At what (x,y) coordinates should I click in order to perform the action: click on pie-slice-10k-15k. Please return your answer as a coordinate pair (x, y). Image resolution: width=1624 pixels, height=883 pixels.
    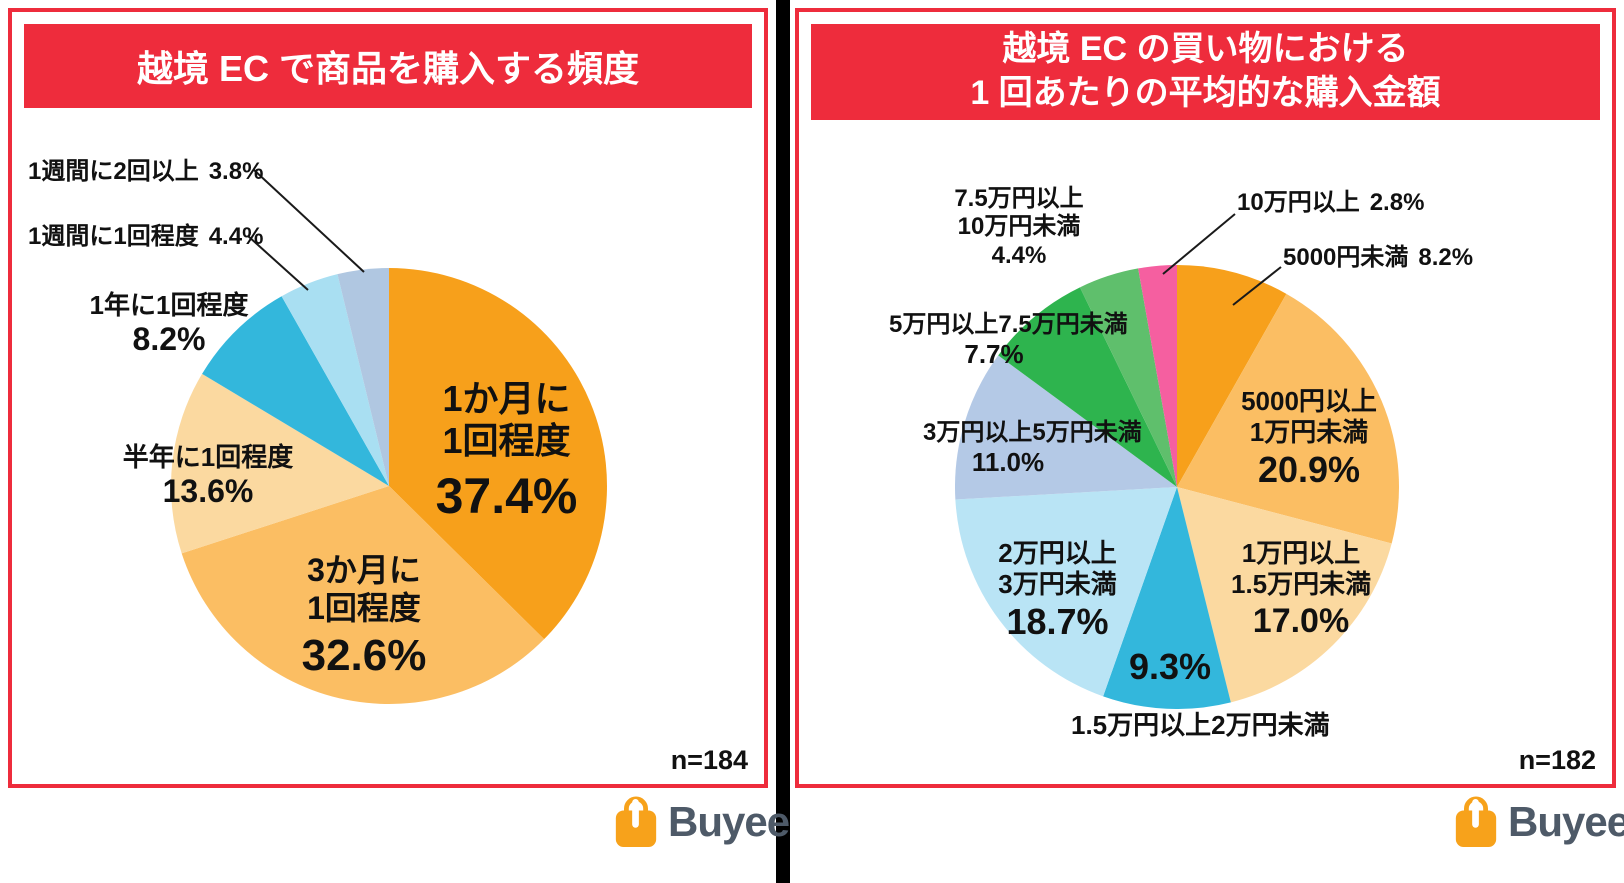
    Looking at the image, I should click on (1284, 595).